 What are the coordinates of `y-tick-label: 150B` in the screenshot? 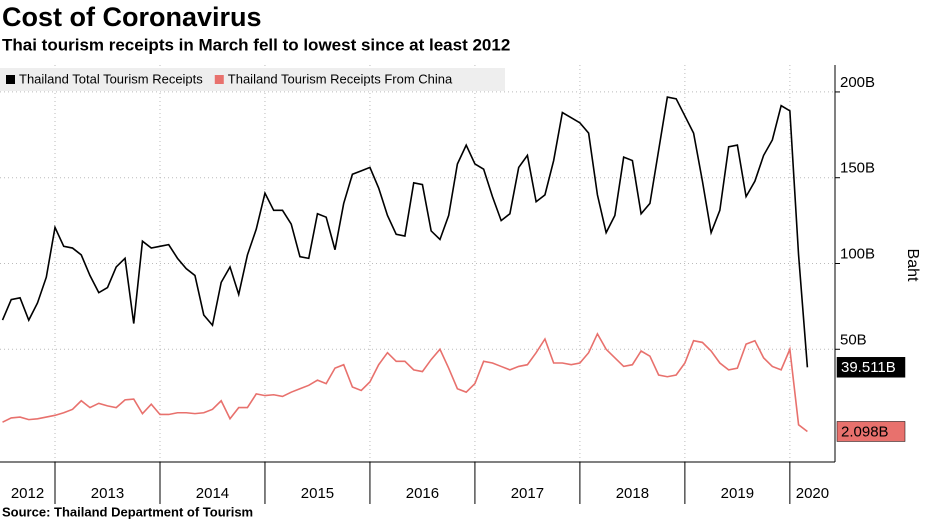 It's located at (857, 168).